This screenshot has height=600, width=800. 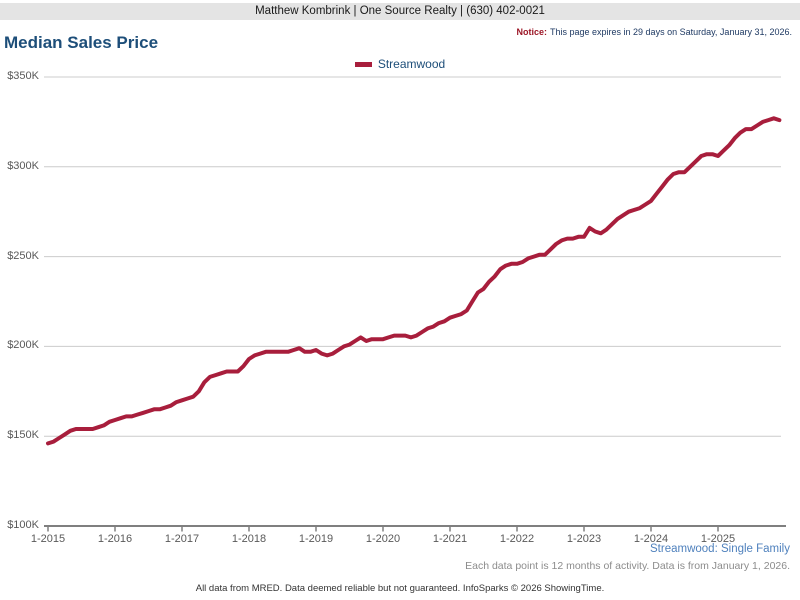 I want to click on x-axis-label-1-2024: 1-2024, so click(x=651, y=539).